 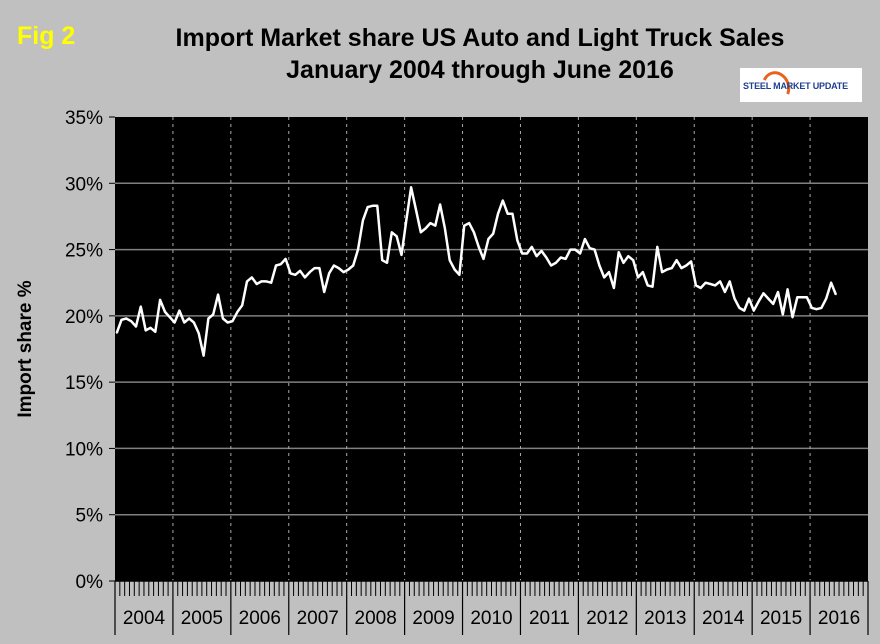 What do you see at coordinates (433, 618) in the screenshot?
I see `x-tick-label: 2009` at bounding box center [433, 618].